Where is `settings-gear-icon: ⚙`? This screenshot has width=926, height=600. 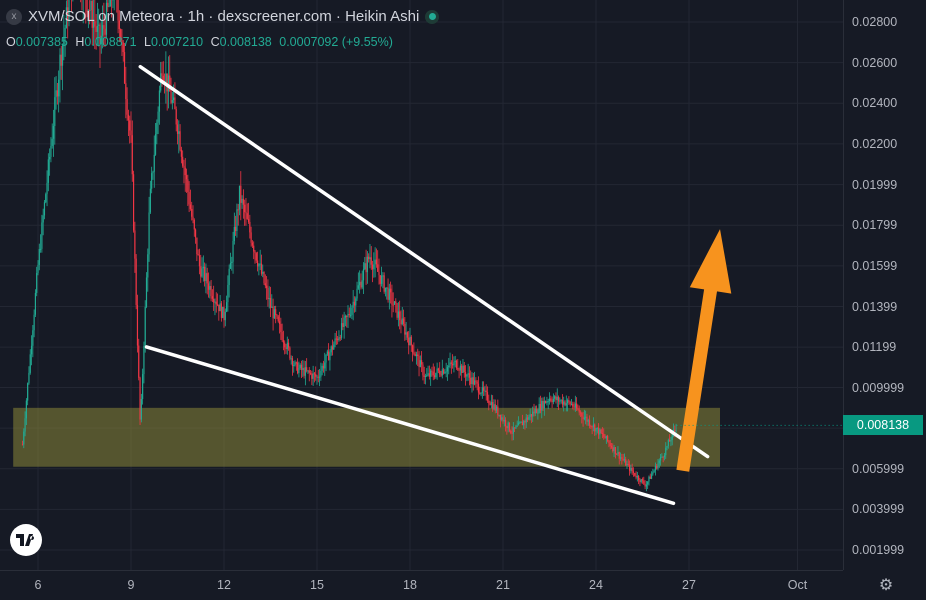
settings-gear-icon: ⚙ is located at coordinates (886, 585).